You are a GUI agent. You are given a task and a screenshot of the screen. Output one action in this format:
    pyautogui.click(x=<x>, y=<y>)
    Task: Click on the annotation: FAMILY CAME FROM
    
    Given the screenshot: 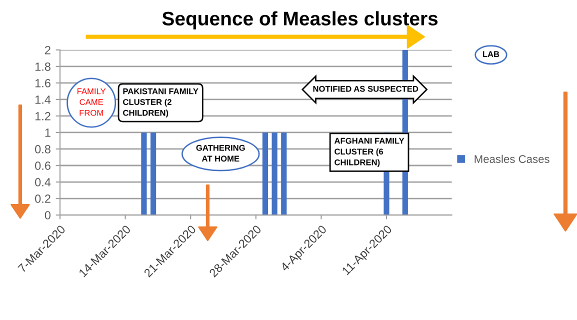 What is the action you would take?
    pyautogui.click(x=92, y=102)
    